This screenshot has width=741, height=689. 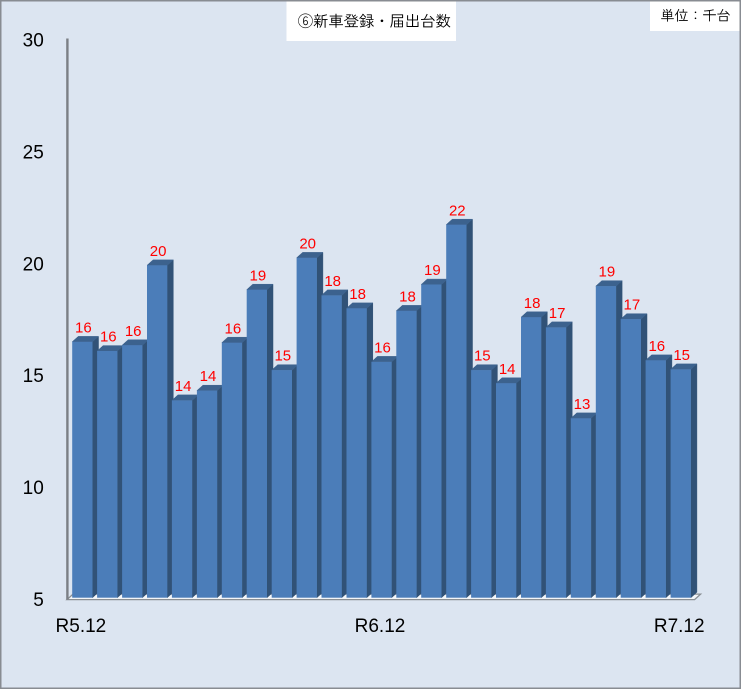 What do you see at coordinates (457, 210) in the screenshot?
I see `svg-text: 22` at bounding box center [457, 210].